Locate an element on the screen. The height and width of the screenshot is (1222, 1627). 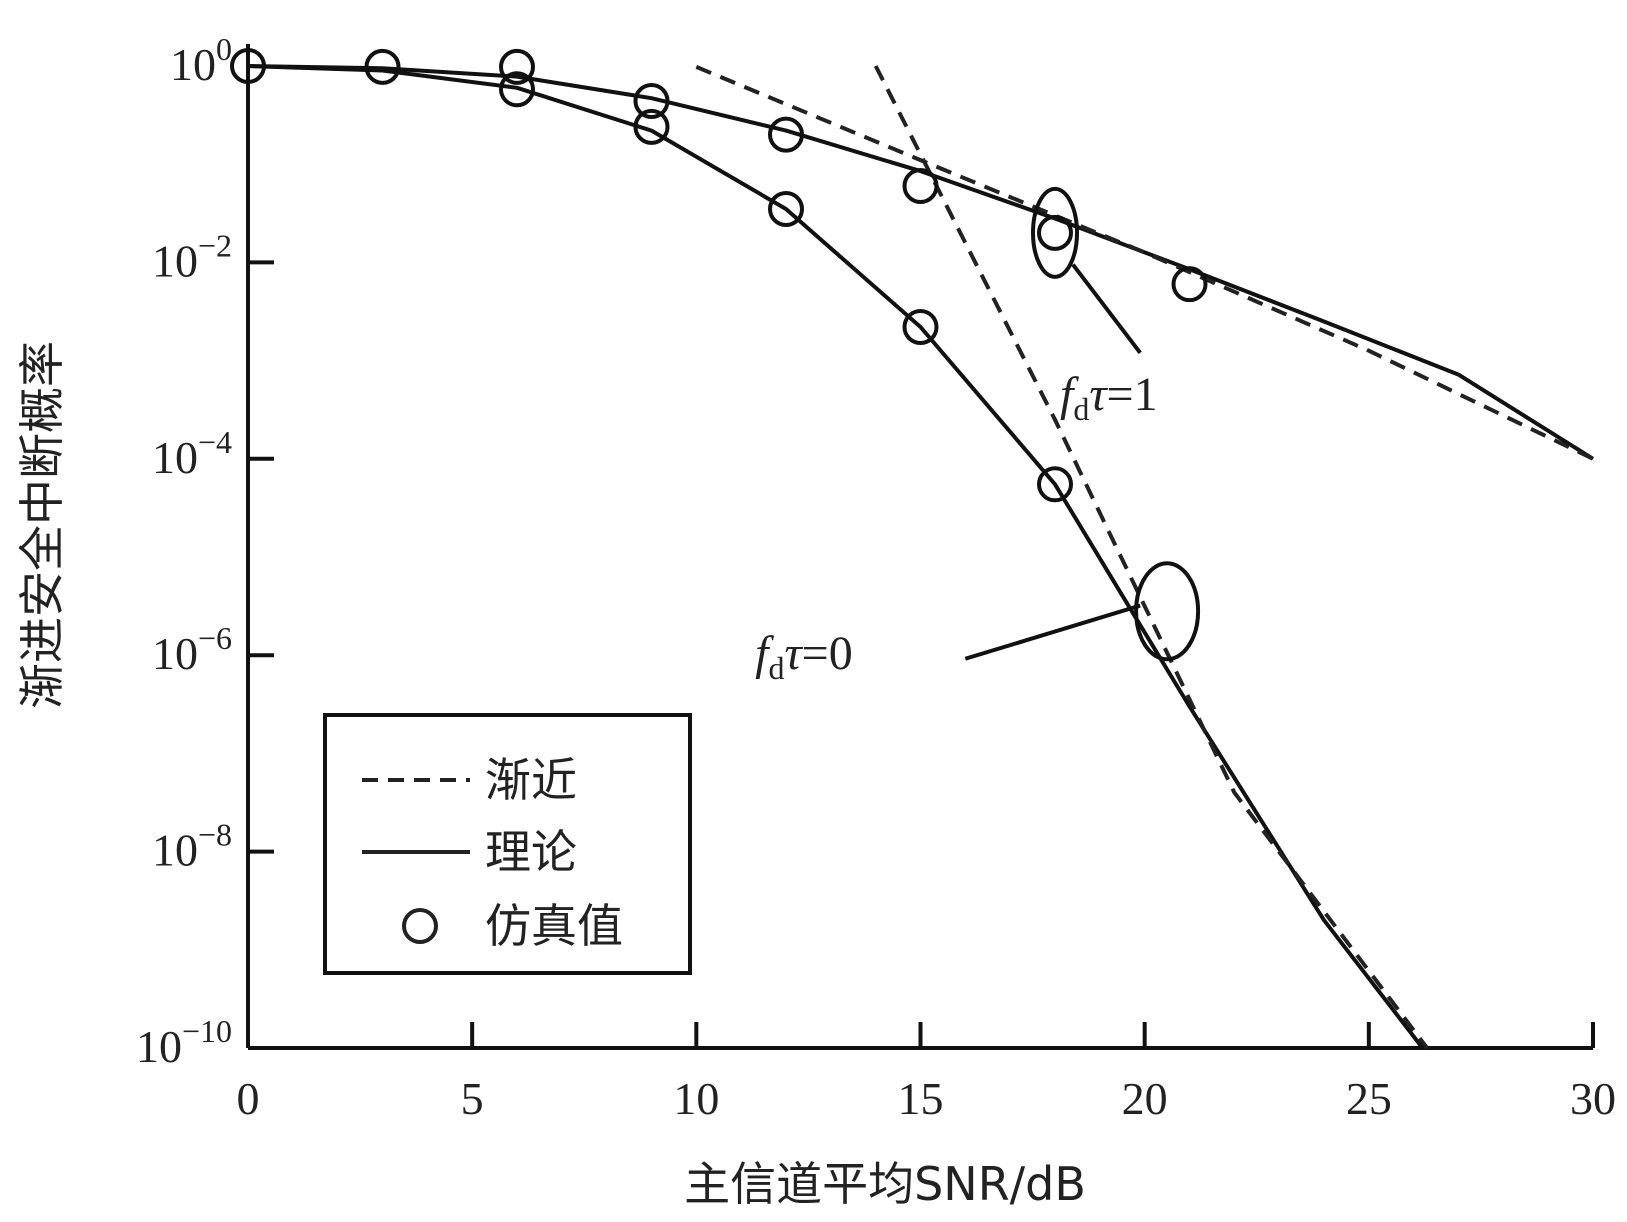
annotations: fdτ=1 fdτ=0 is located at coordinates (978, 436).